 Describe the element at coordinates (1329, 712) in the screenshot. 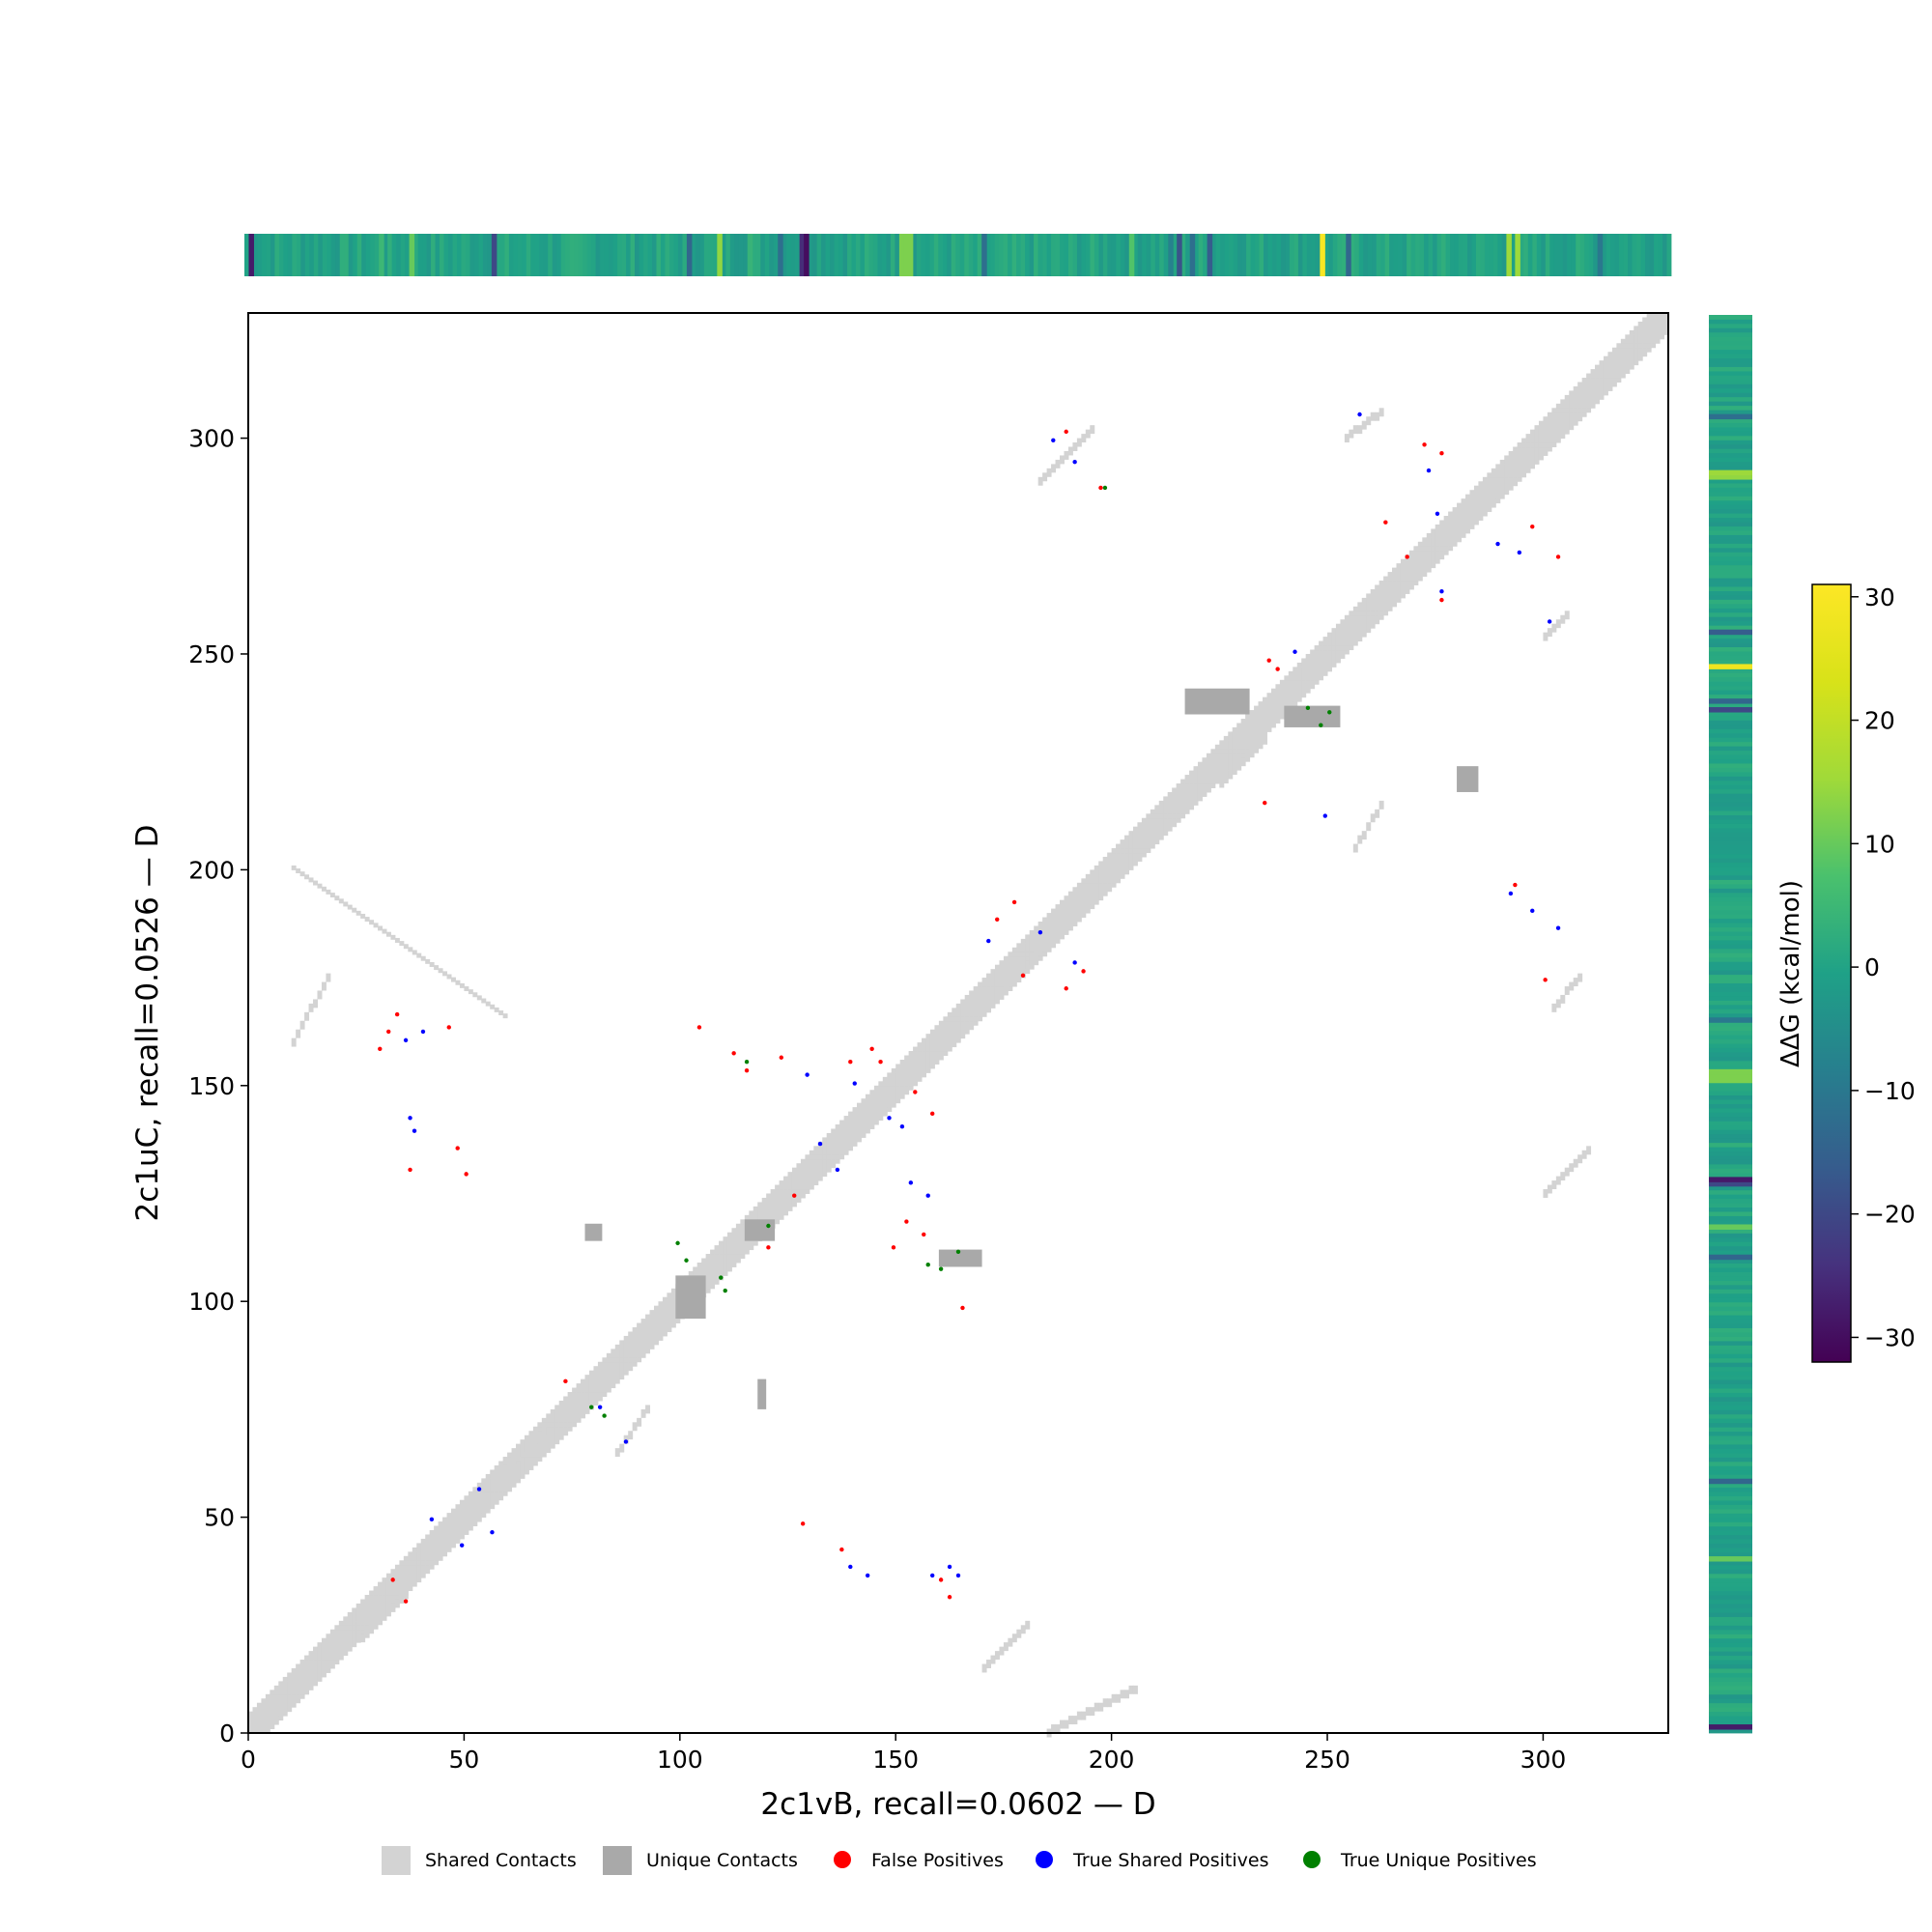

I see `true-unique-positive-point` at that location.